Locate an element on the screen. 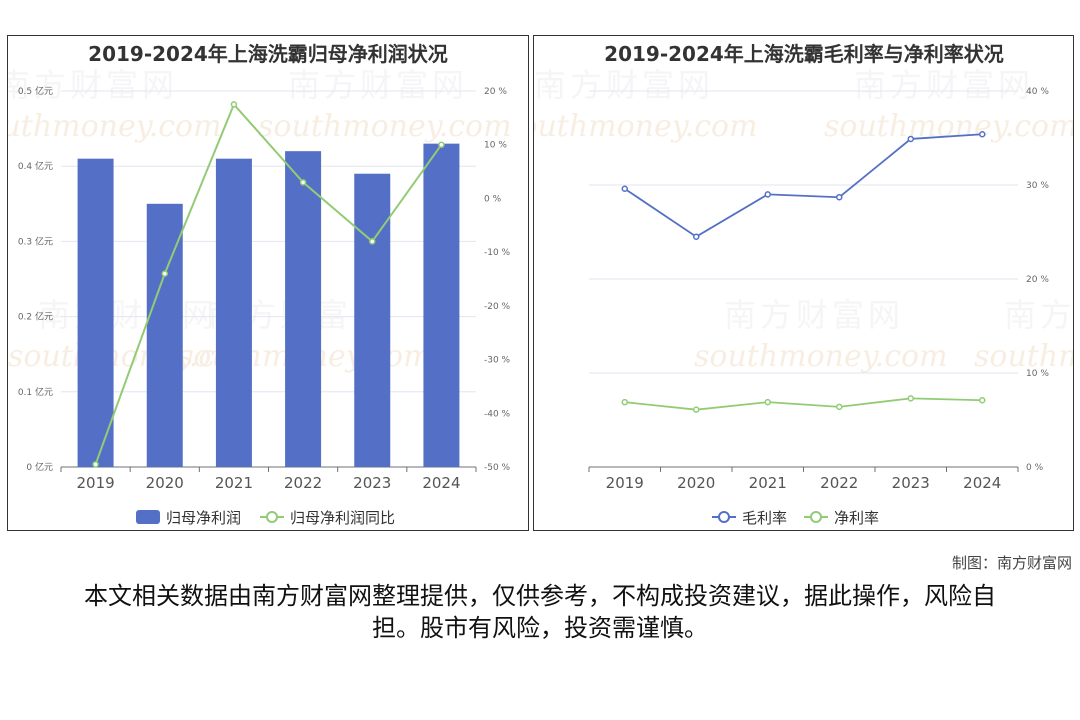 The image size is (1080, 720). y-left-tick-label: 0.4 亿元 is located at coordinates (35, 166).